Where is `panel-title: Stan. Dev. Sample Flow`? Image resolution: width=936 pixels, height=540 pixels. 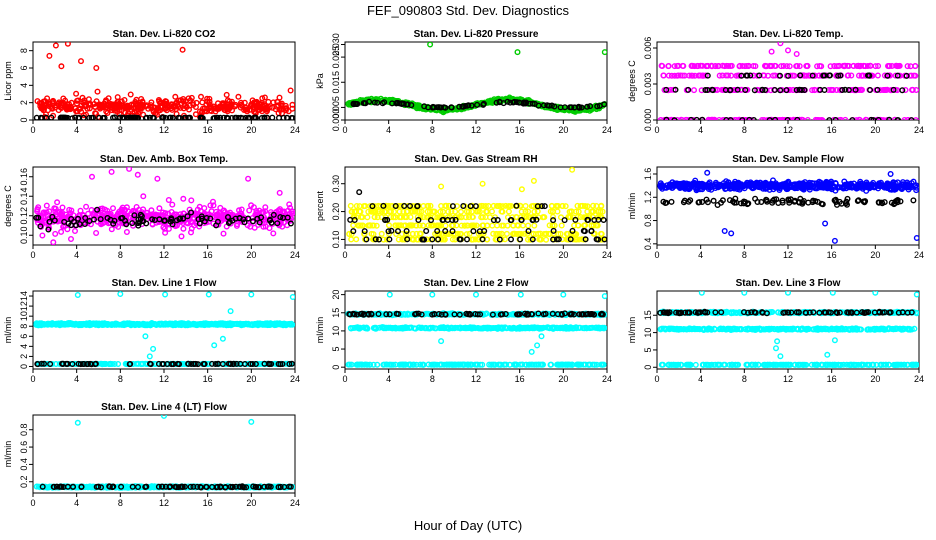
panel-title: Stan. Dev. Sample Flow is located at coordinates (788, 159).